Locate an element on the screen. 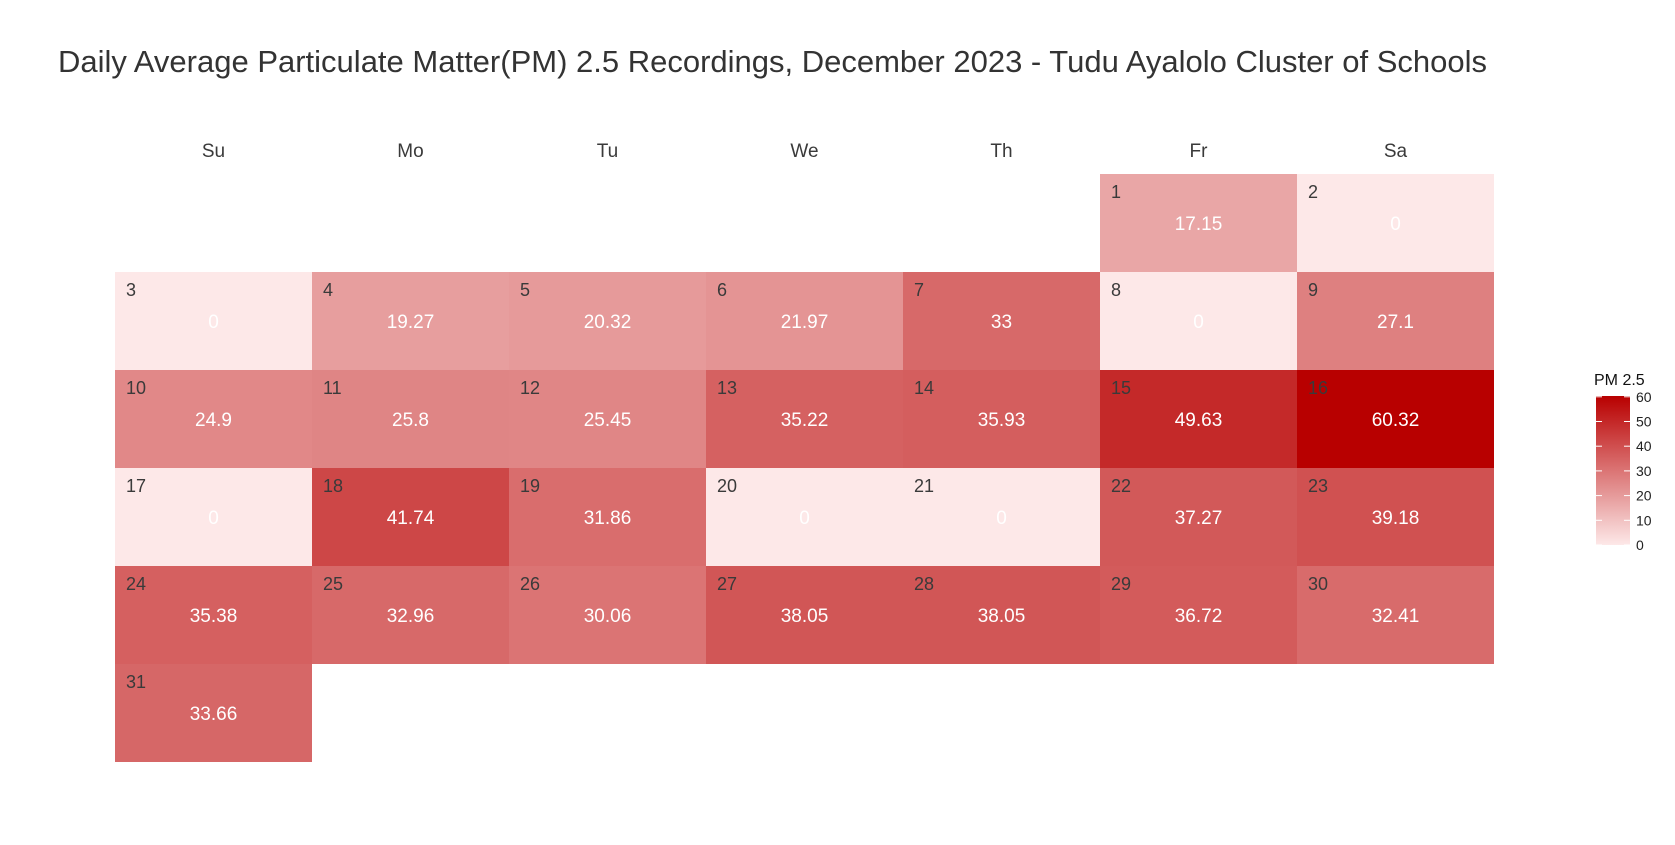 The height and width of the screenshot is (845, 1675). calendar-cell-day-7: 7 33 is located at coordinates (1001, 321).